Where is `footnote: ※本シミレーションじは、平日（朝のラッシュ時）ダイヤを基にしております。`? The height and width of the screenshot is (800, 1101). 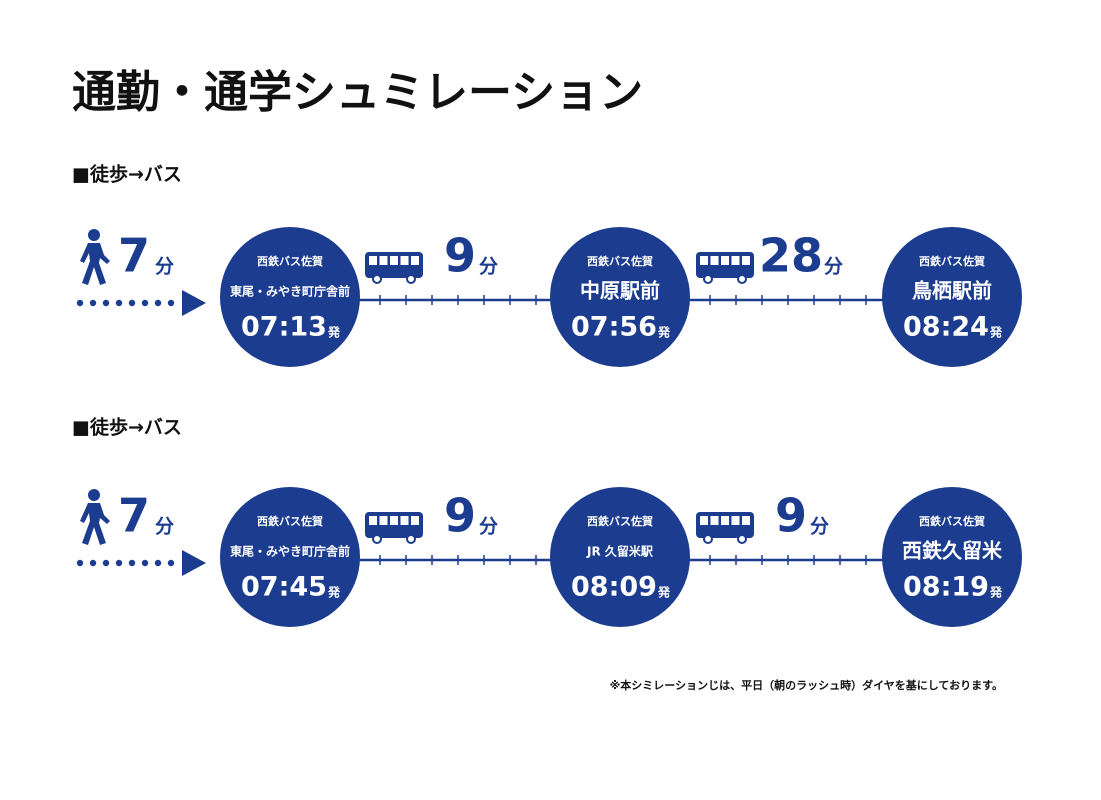
footnote: ※本シミレーションじは、平日（朝のラッシュ時）ダイヤを基にしております。 is located at coordinates (806, 685).